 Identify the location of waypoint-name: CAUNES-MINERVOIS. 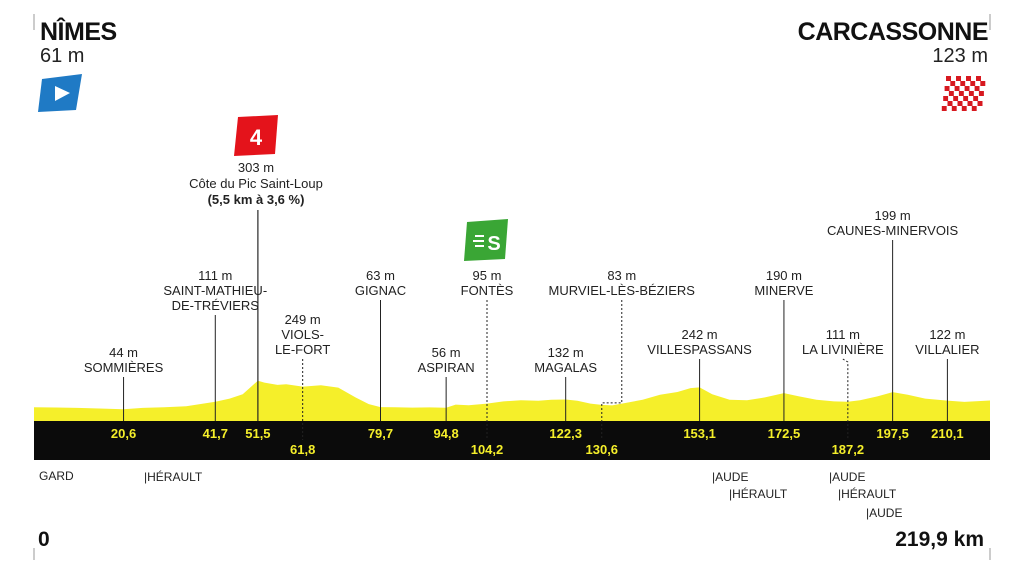
(892, 230).